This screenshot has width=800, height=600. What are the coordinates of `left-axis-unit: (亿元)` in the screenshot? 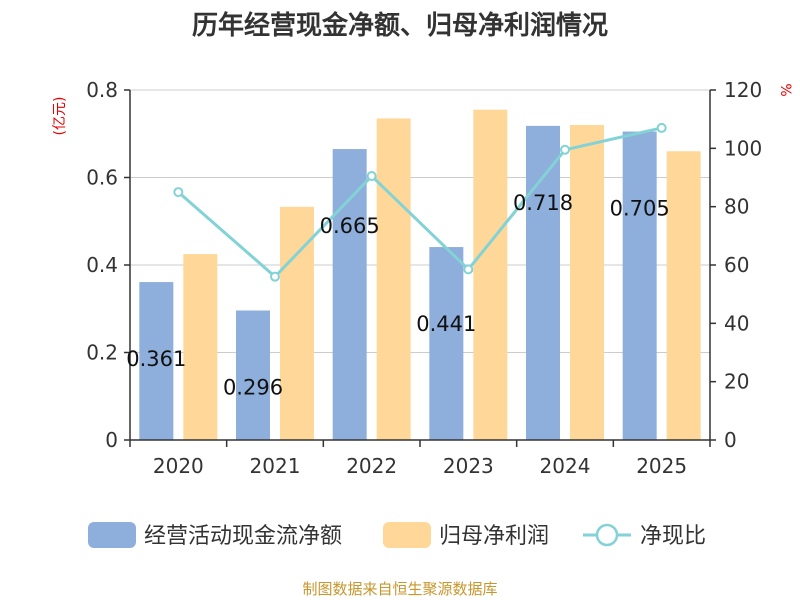 It's located at (60, 116).